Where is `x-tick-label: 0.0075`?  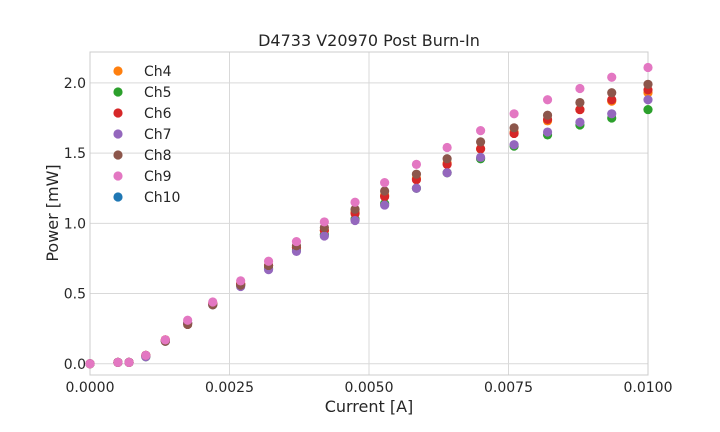
x-tick-label: 0.0075 is located at coordinates (508, 388).